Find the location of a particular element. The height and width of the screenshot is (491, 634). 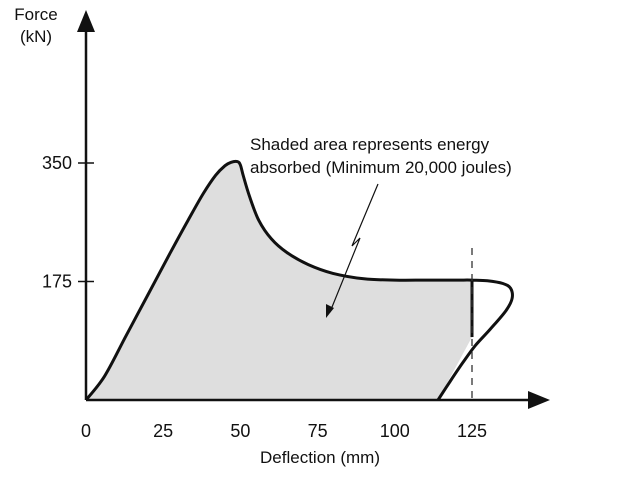

y-axis-label-line1: Force is located at coordinates (35, 14).